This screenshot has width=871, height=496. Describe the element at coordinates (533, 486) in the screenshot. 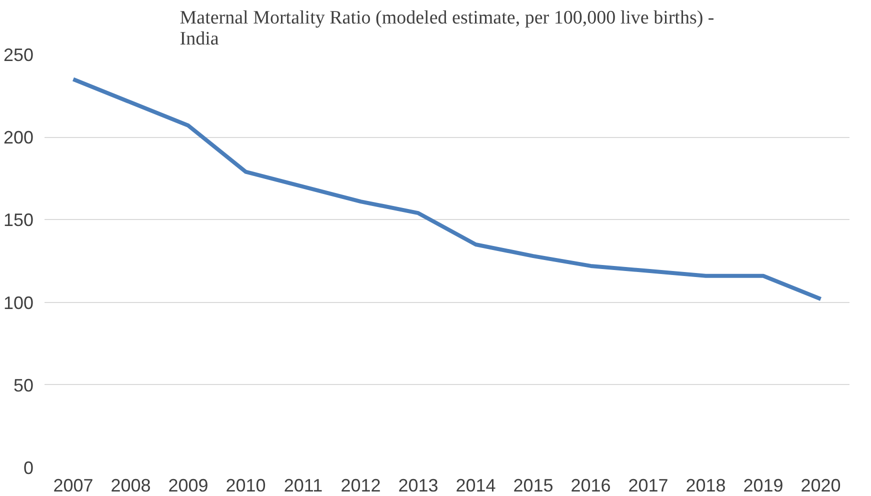

I see `x-tick-label: 2015` at that location.